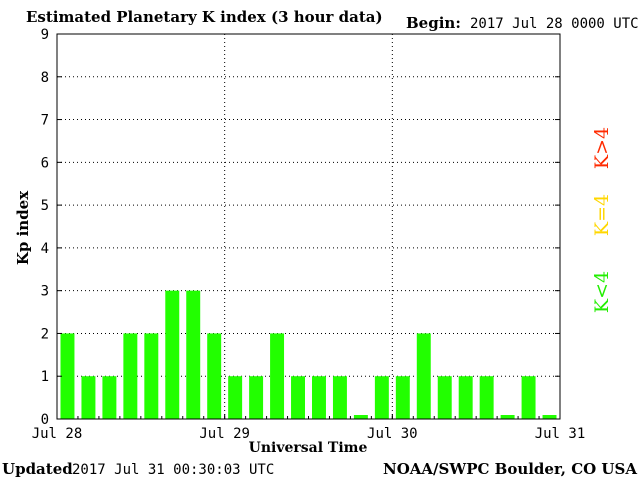 The image size is (640, 480). What do you see at coordinates (173, 470) in the screenshot?
I see `updated-value: 2017 Jul 31 00:30:03 UTC` at bounding box center [173, 470].